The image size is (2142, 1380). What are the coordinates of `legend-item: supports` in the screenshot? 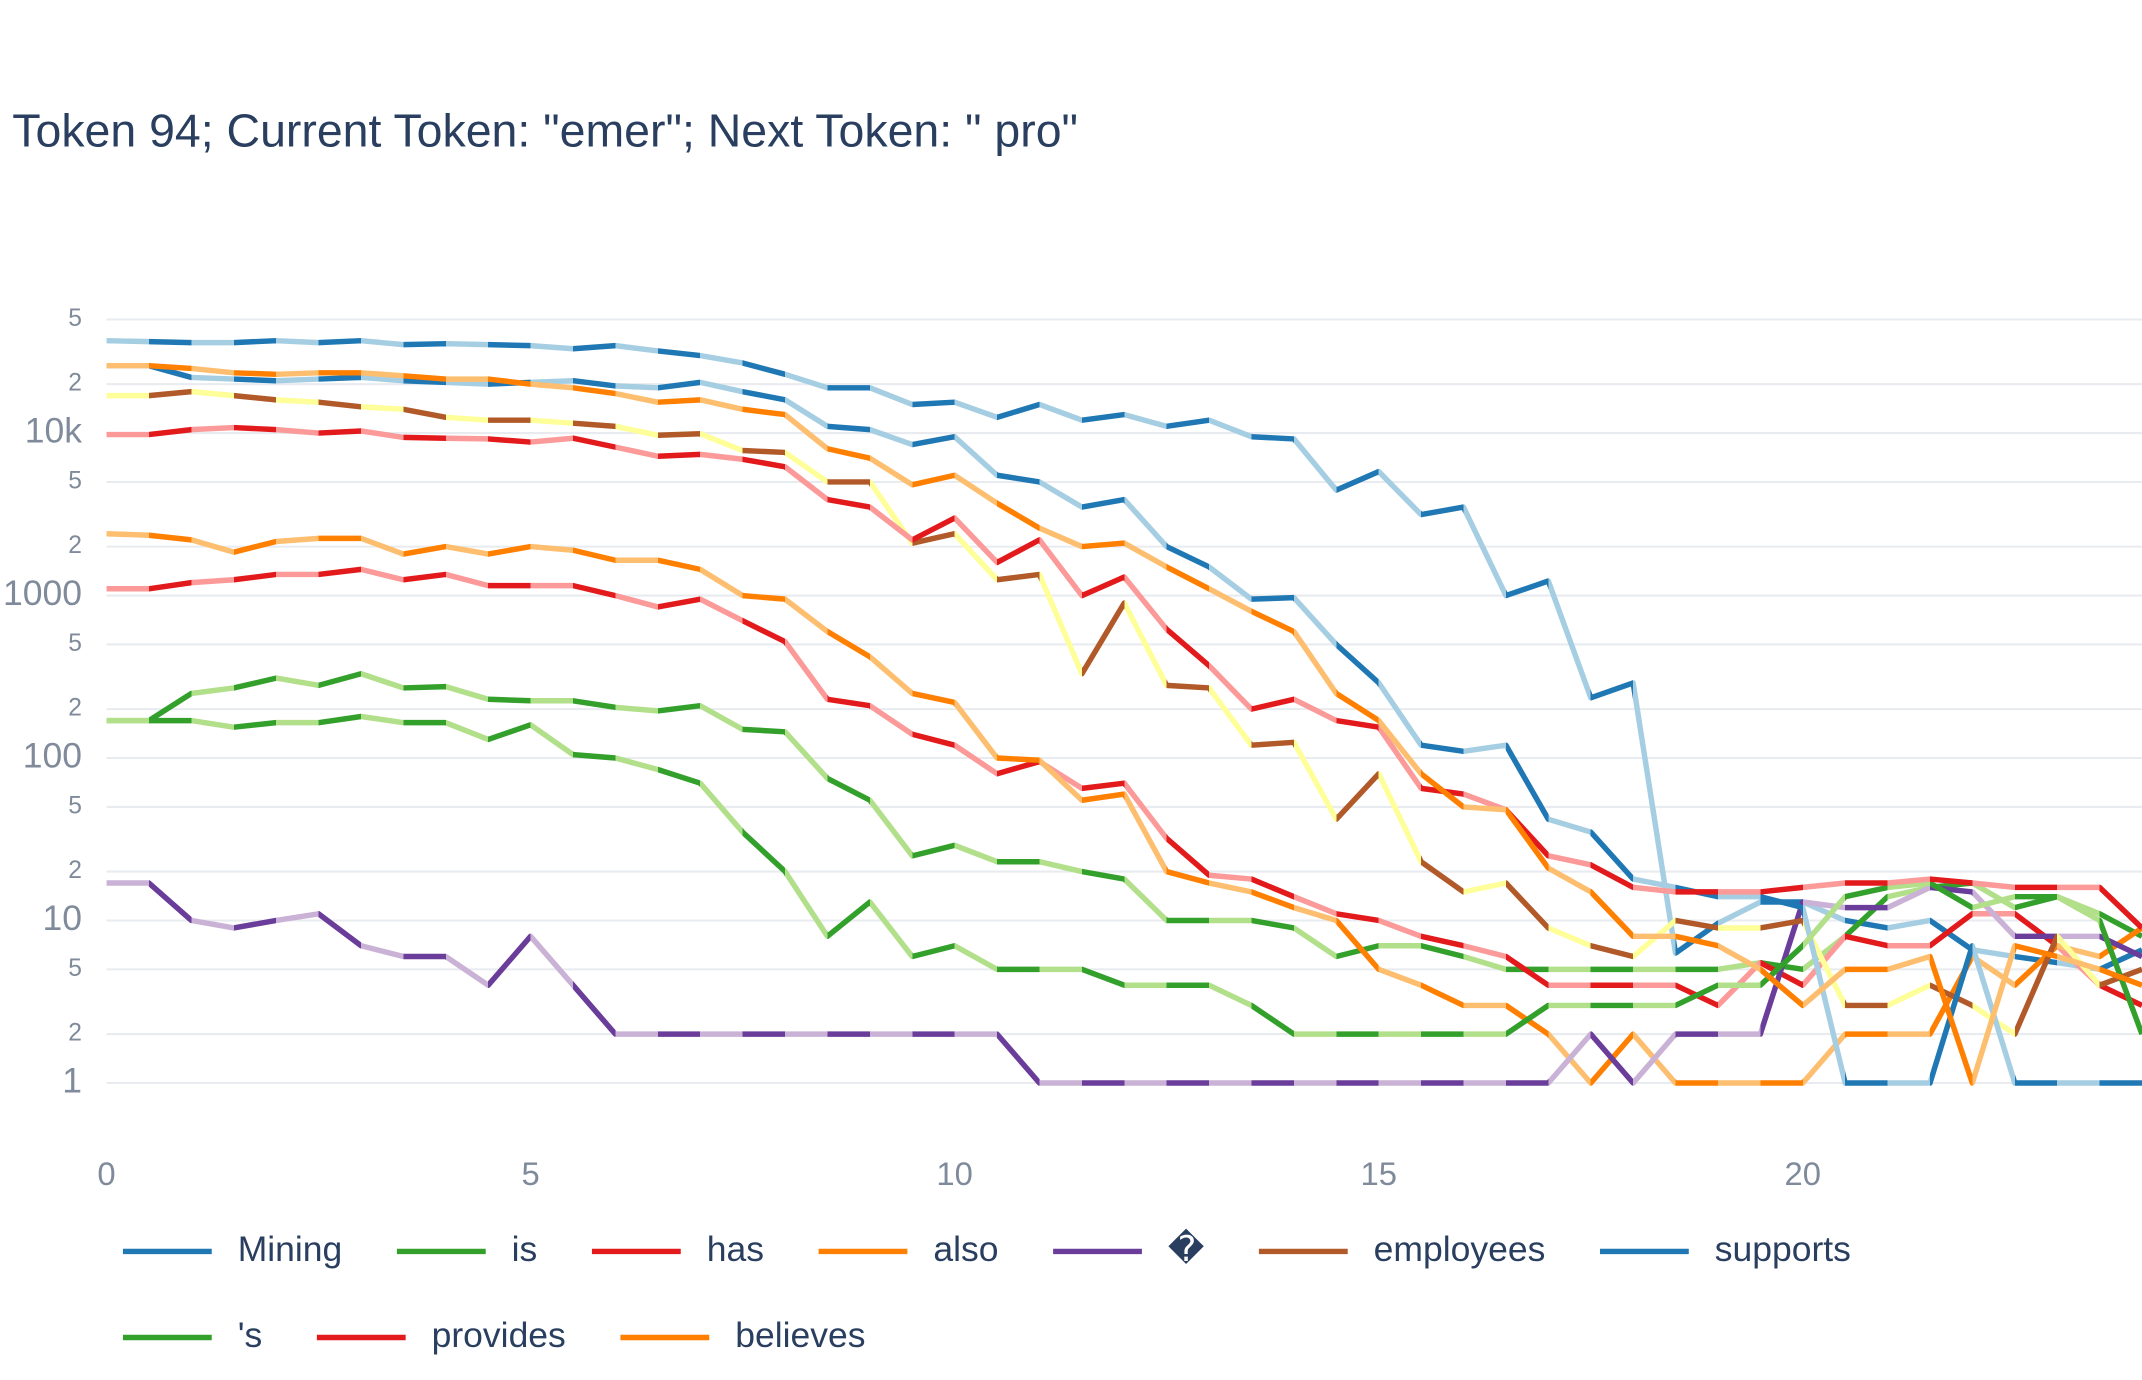 It's located at (1725, 1249).